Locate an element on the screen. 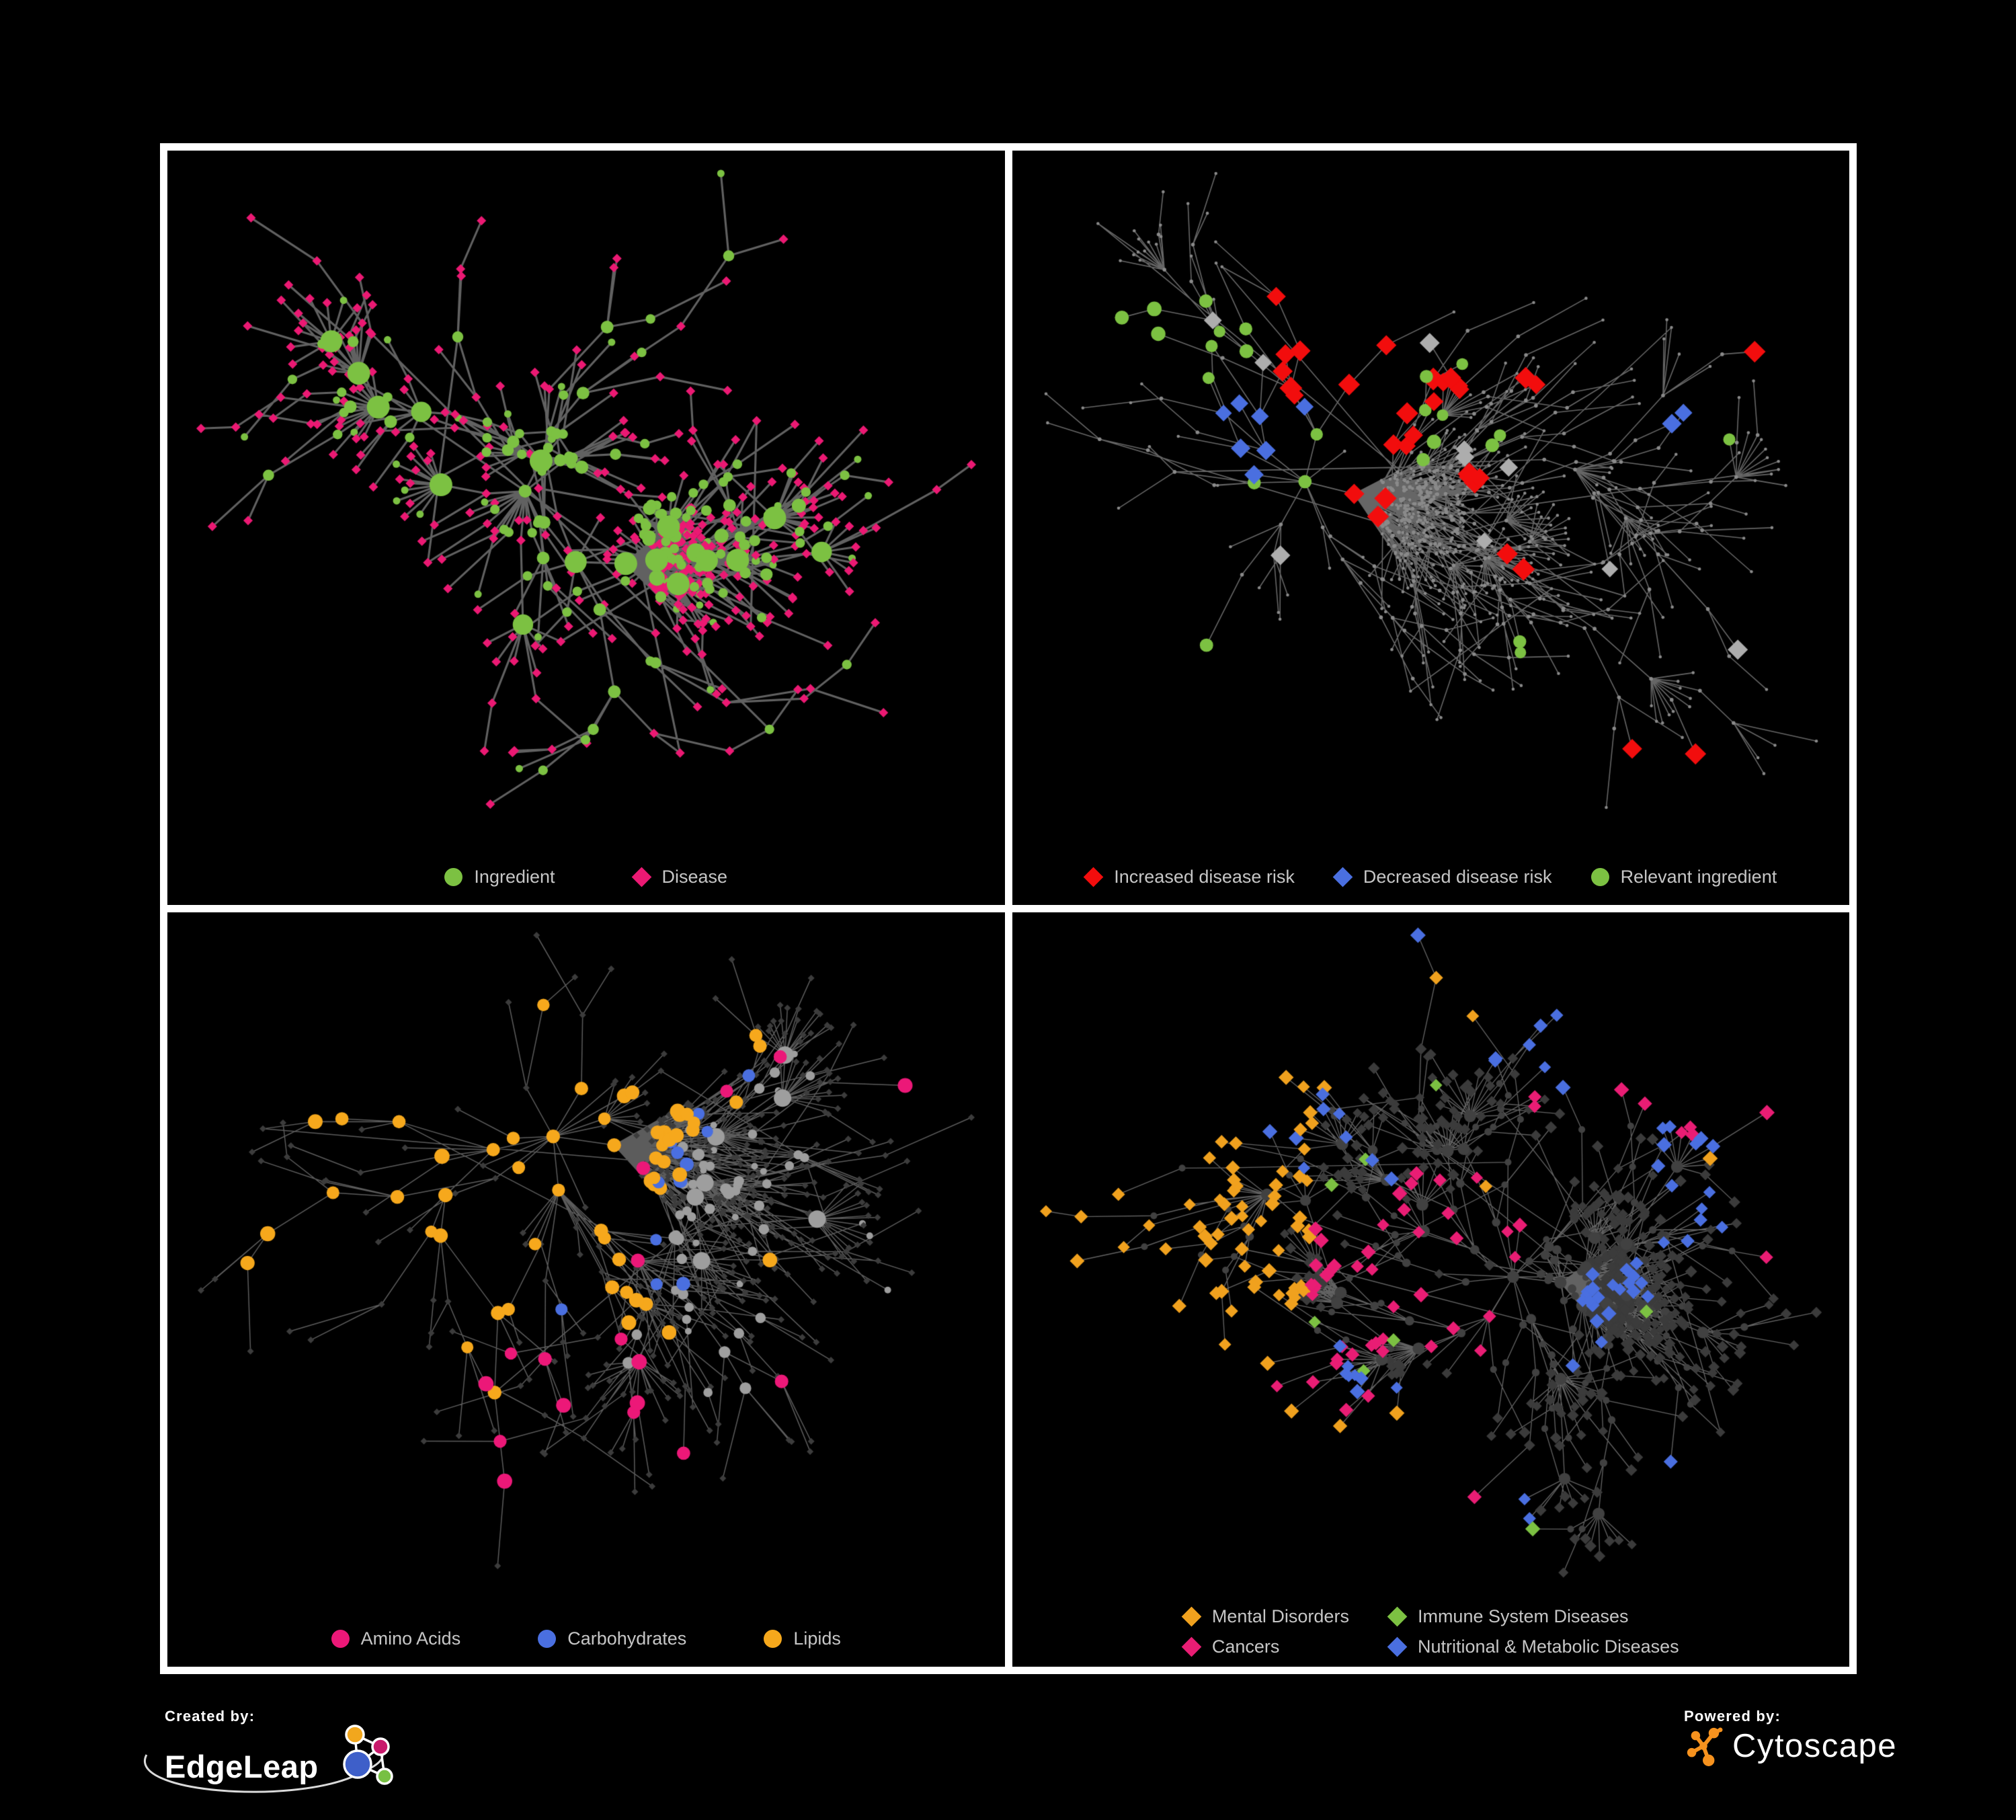 This screenshot has height=1820, width=2016. legend-label: Relevant ingredient is located at coordinates (1698, 877).